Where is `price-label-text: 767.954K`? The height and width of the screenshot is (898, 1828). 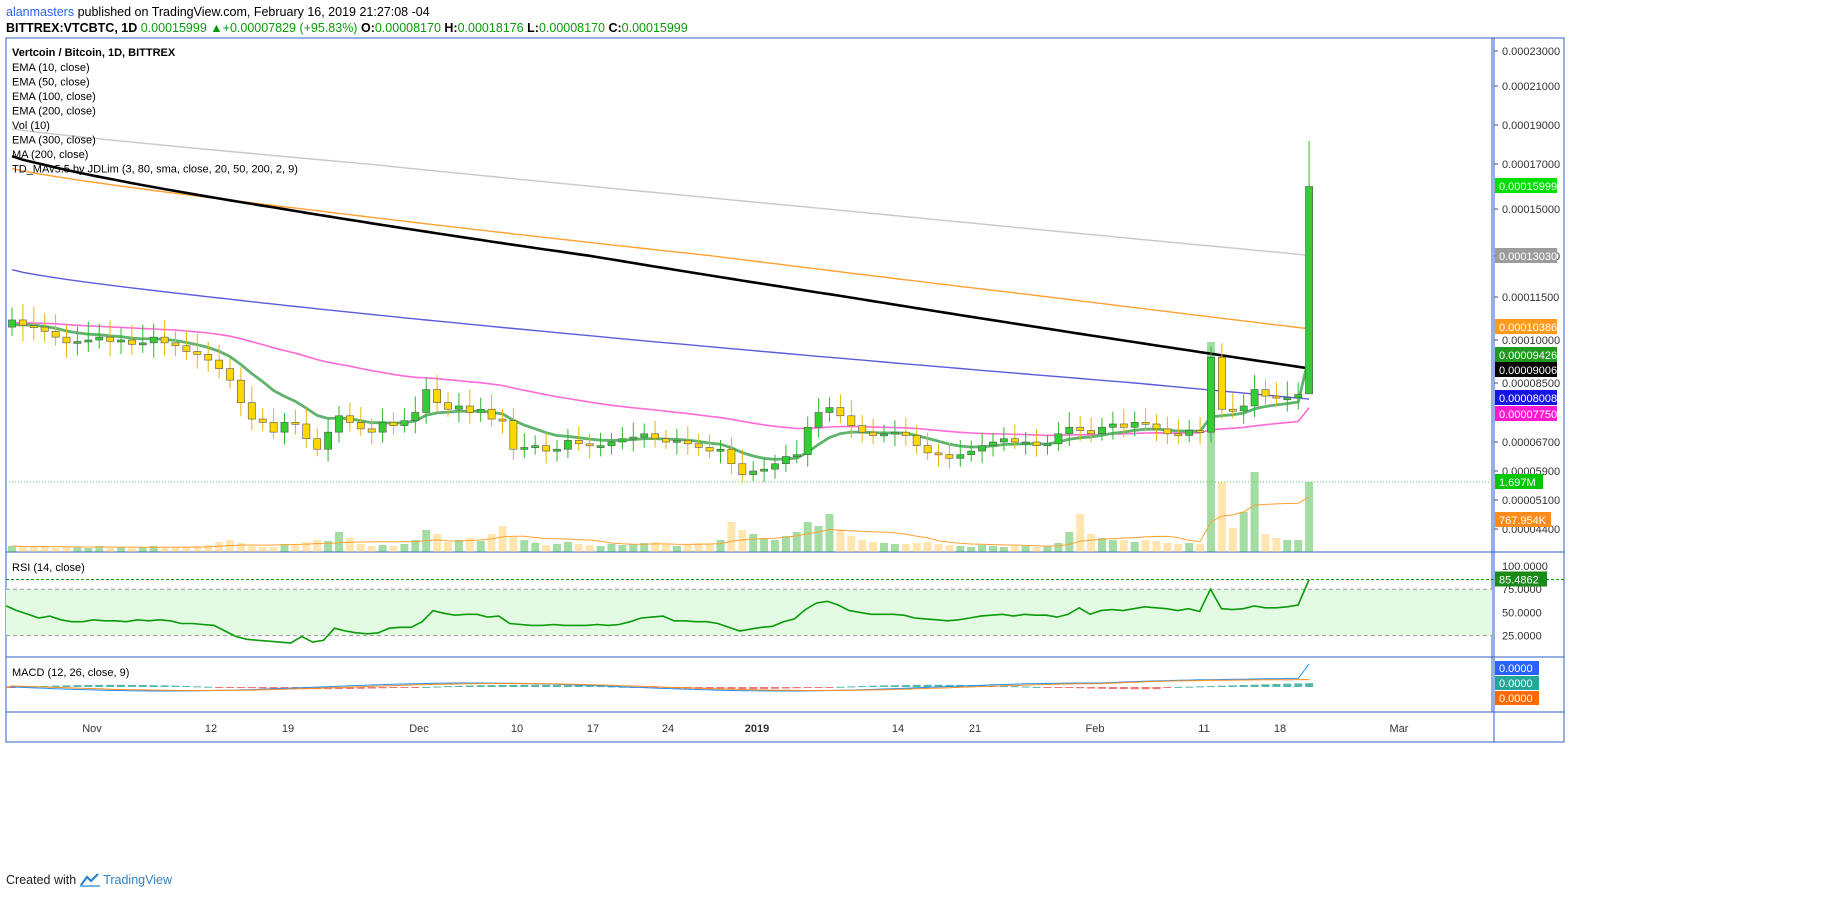
price-label-text: 767.954K is located at coordinates (1523, 521).